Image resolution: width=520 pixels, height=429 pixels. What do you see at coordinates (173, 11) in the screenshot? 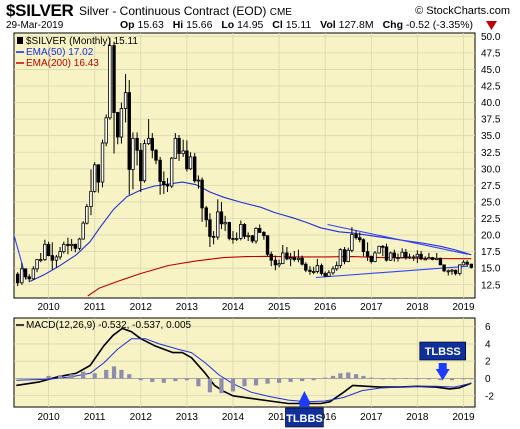
I see `description-text: Silver - Continuous Contract (EOD)` at bounding box center [173, 11].